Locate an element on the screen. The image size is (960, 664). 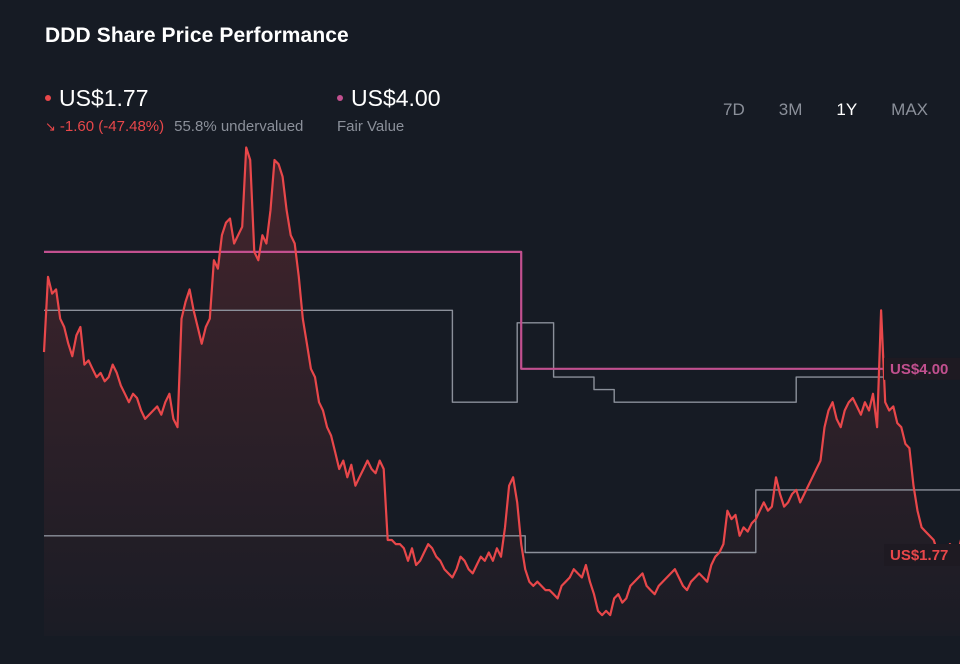
undervalued-note: 55.8% undervalued is located at coordinates (239, 126).